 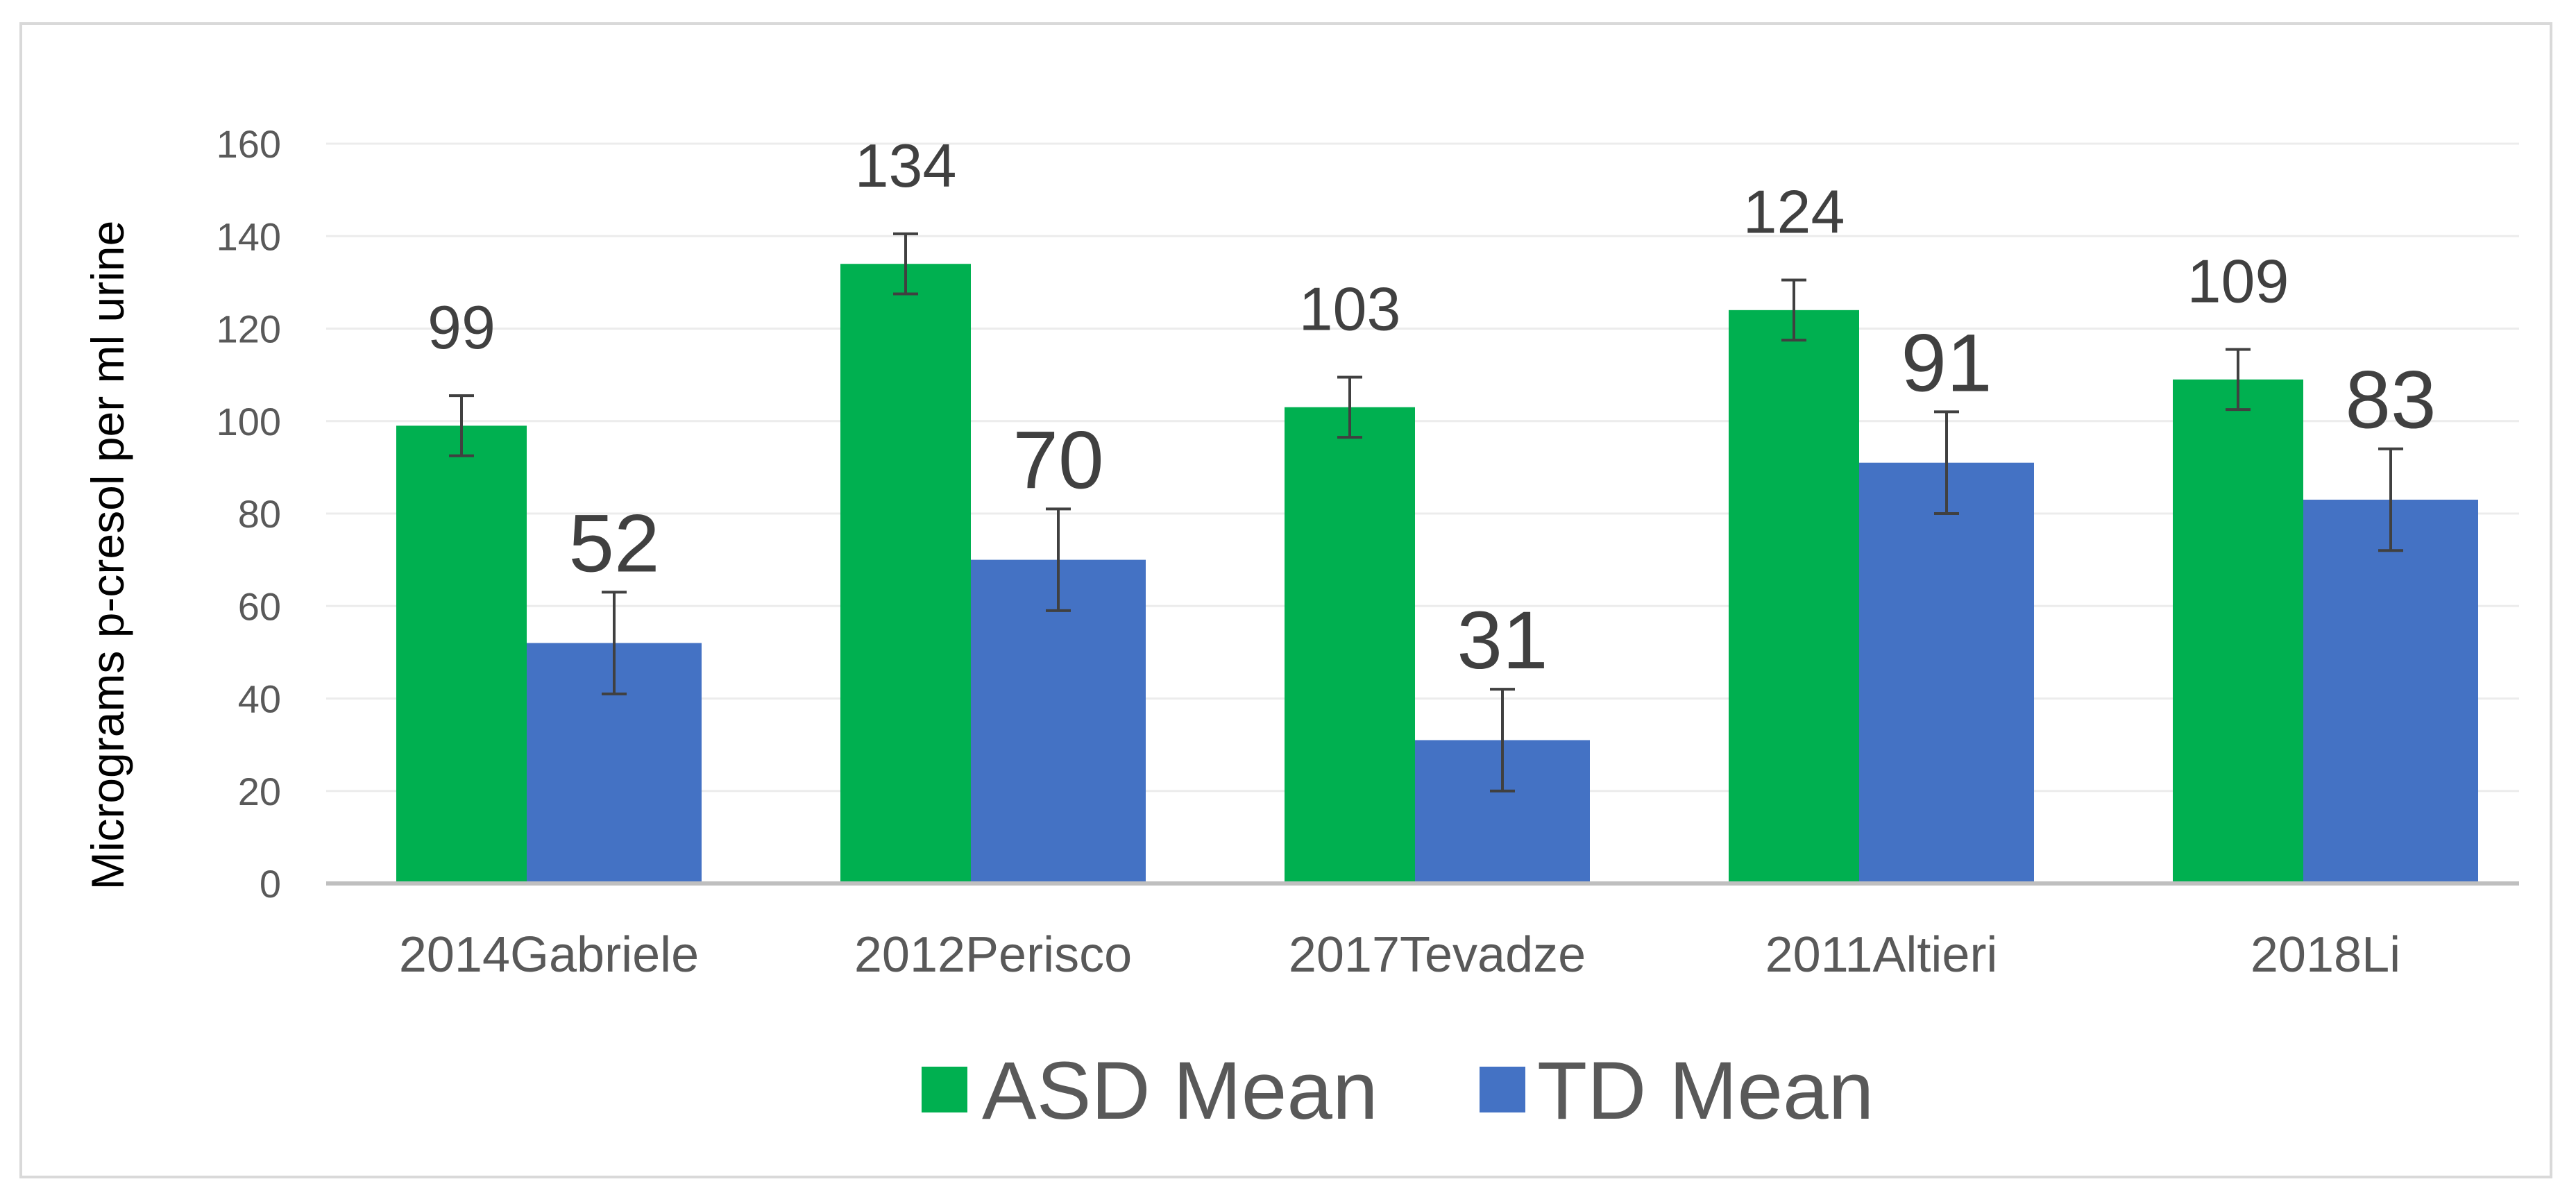 What do you see at coordinates (249, 236) in the screenshot?
I see `y-tick-label: 140` at bounding box center [249, 236].